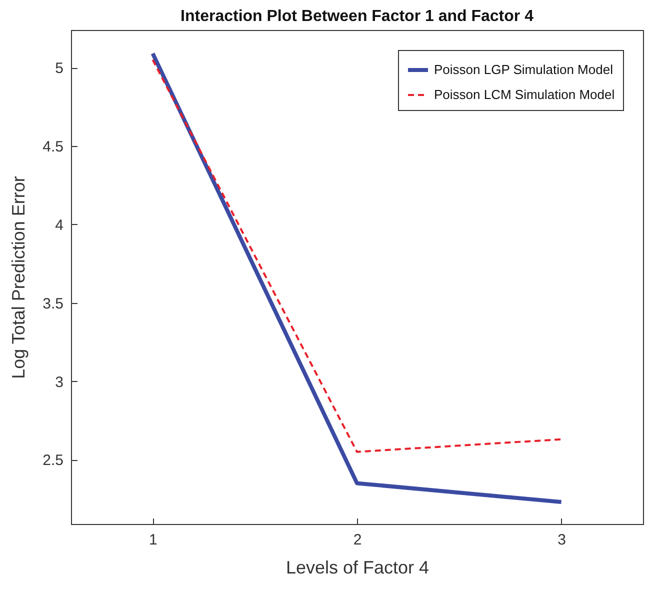 The width and height of the screenshot is (662, 612). What do you see at coordinates (358, 568) in the screenshot?
I see `x-axis-title: Levels of Factor 4` at bounding box center [358, 568].